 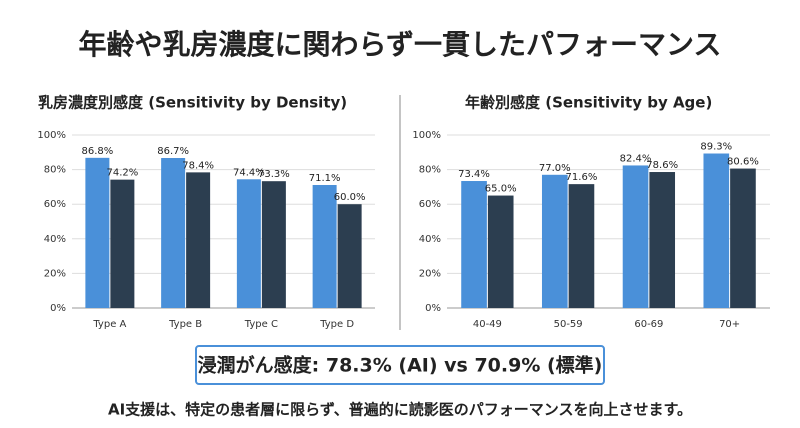 What do you see at coordinates (474, 174) in the screenshot?
I see `value-label: 73.4%` at bounding box center [474, 174].